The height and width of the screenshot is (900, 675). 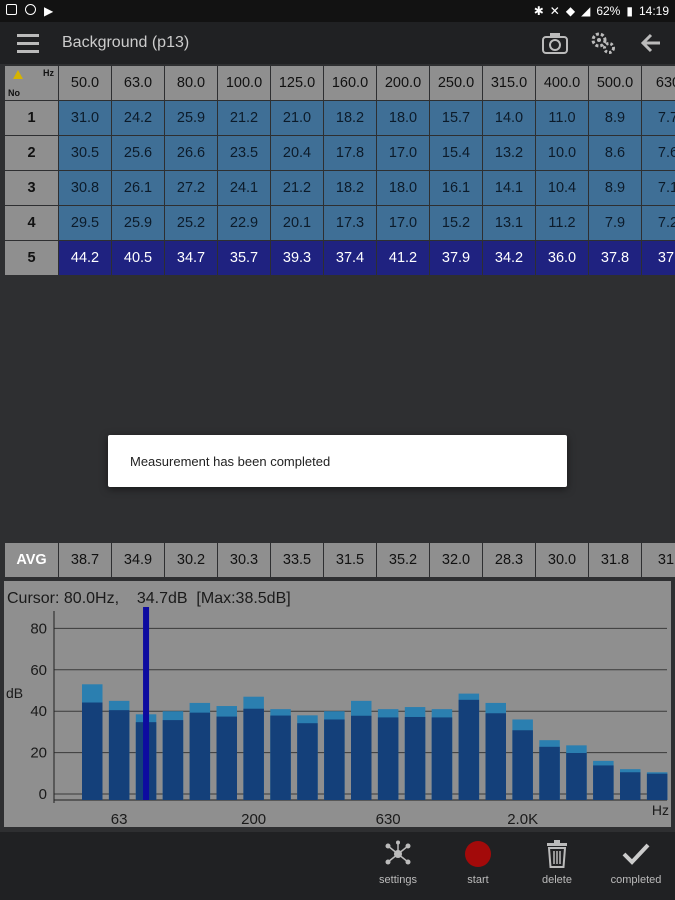 I want to click on start-button: start, so click(x=478, y=867).